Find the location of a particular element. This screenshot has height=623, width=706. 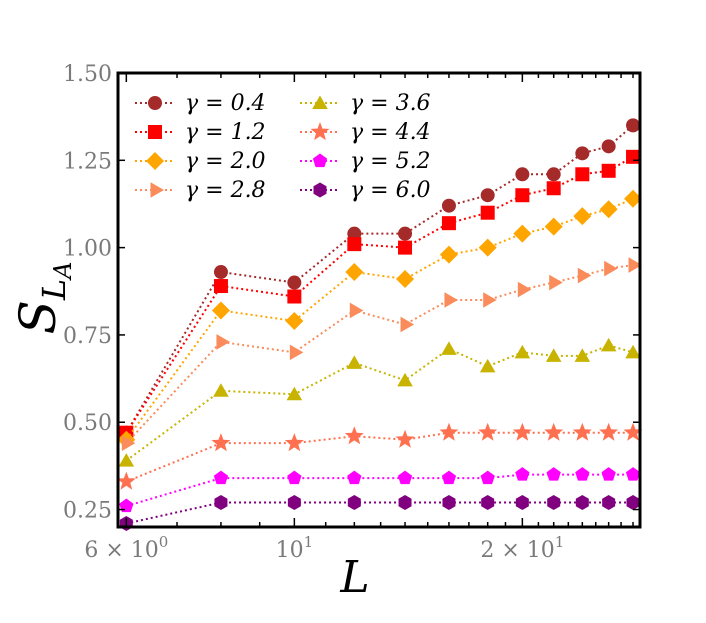

legend-item: γ = 0.4 is located at coordinates (200, 103).